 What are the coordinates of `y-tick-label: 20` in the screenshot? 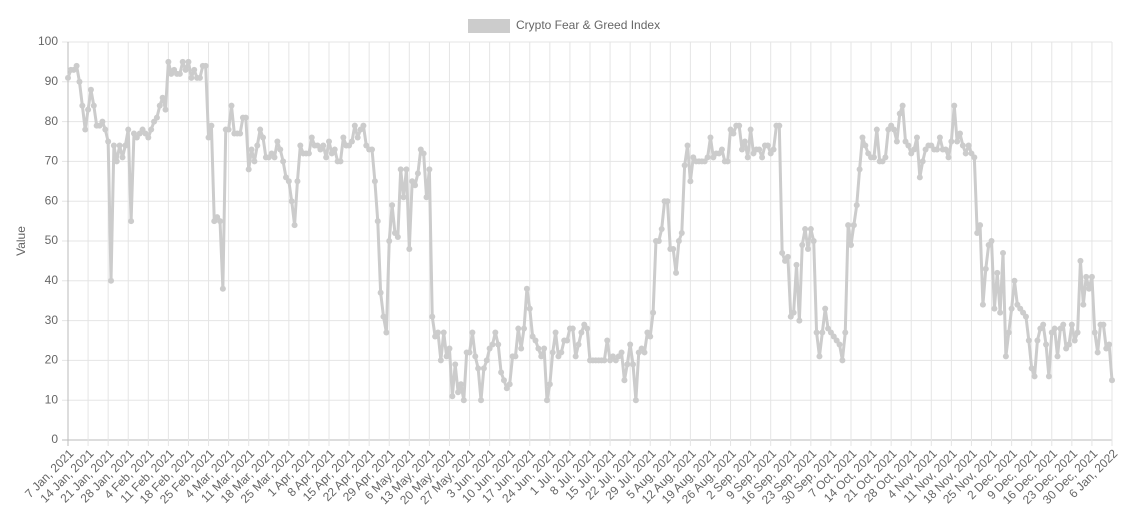 It's located at (52, 360).